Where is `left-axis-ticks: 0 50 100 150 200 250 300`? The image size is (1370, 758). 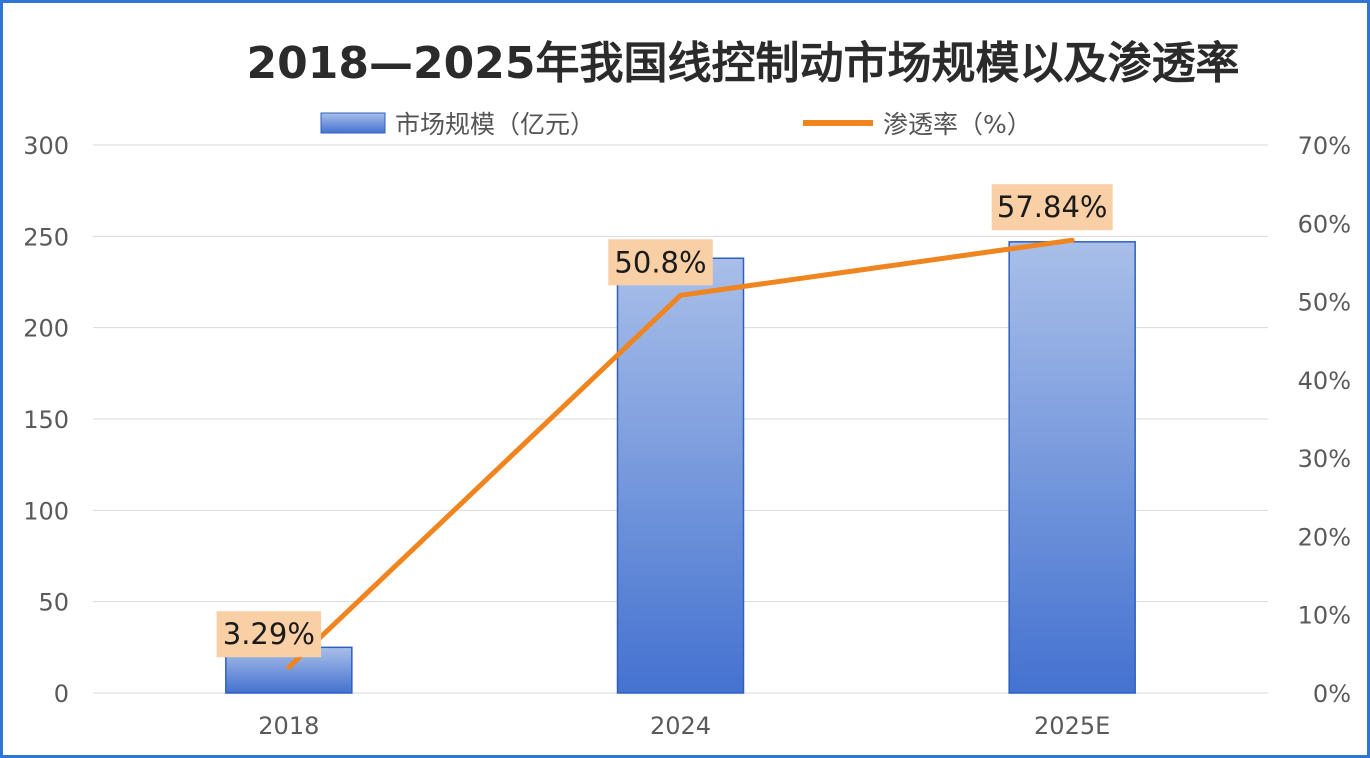 left-axis-ticks: 0 50 100 150 200 250 300 is located at coordinates (46, 420).